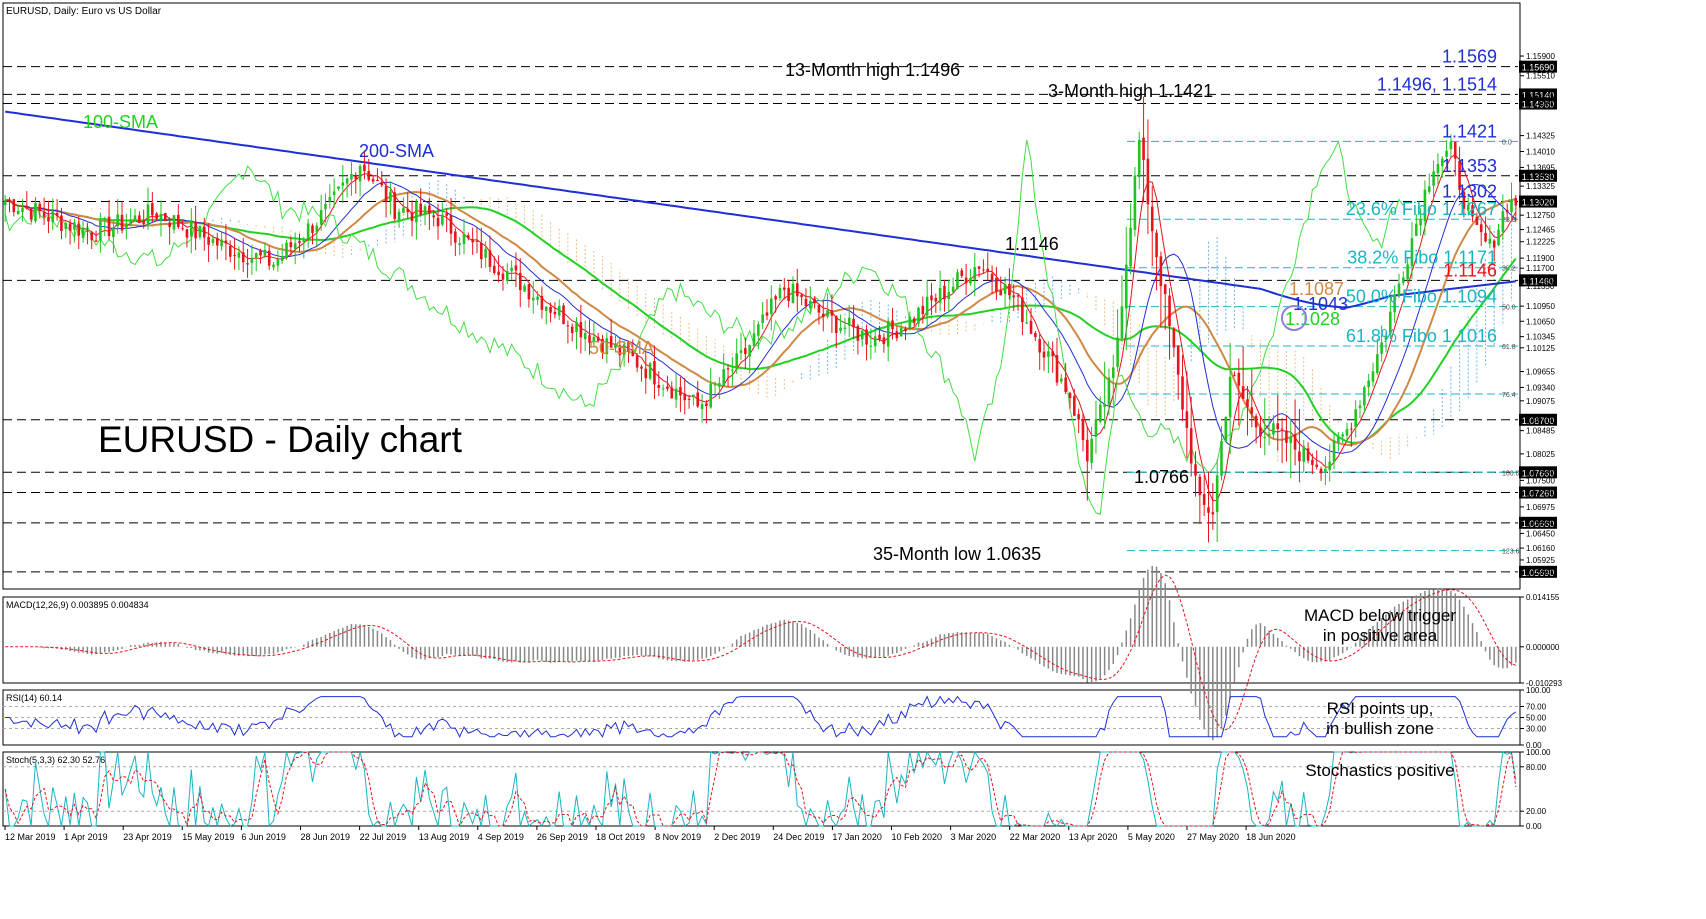  What do you see at coordinates (1469, 57) in the screenshot?
I see `level-text: 1.1569` at bounding box center [1469, 57].